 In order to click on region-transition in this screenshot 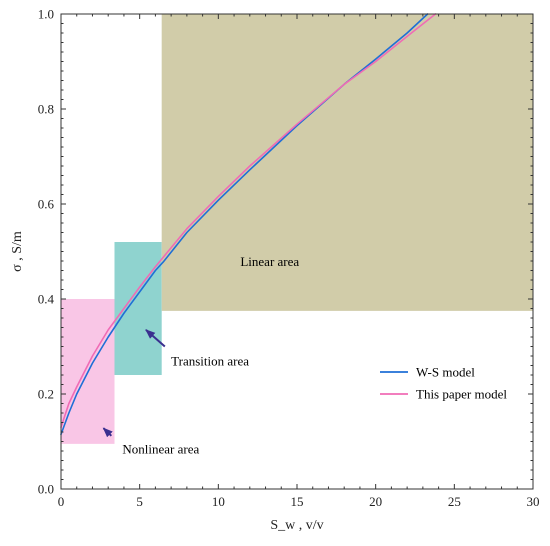, I will do `click(138, 308)`.